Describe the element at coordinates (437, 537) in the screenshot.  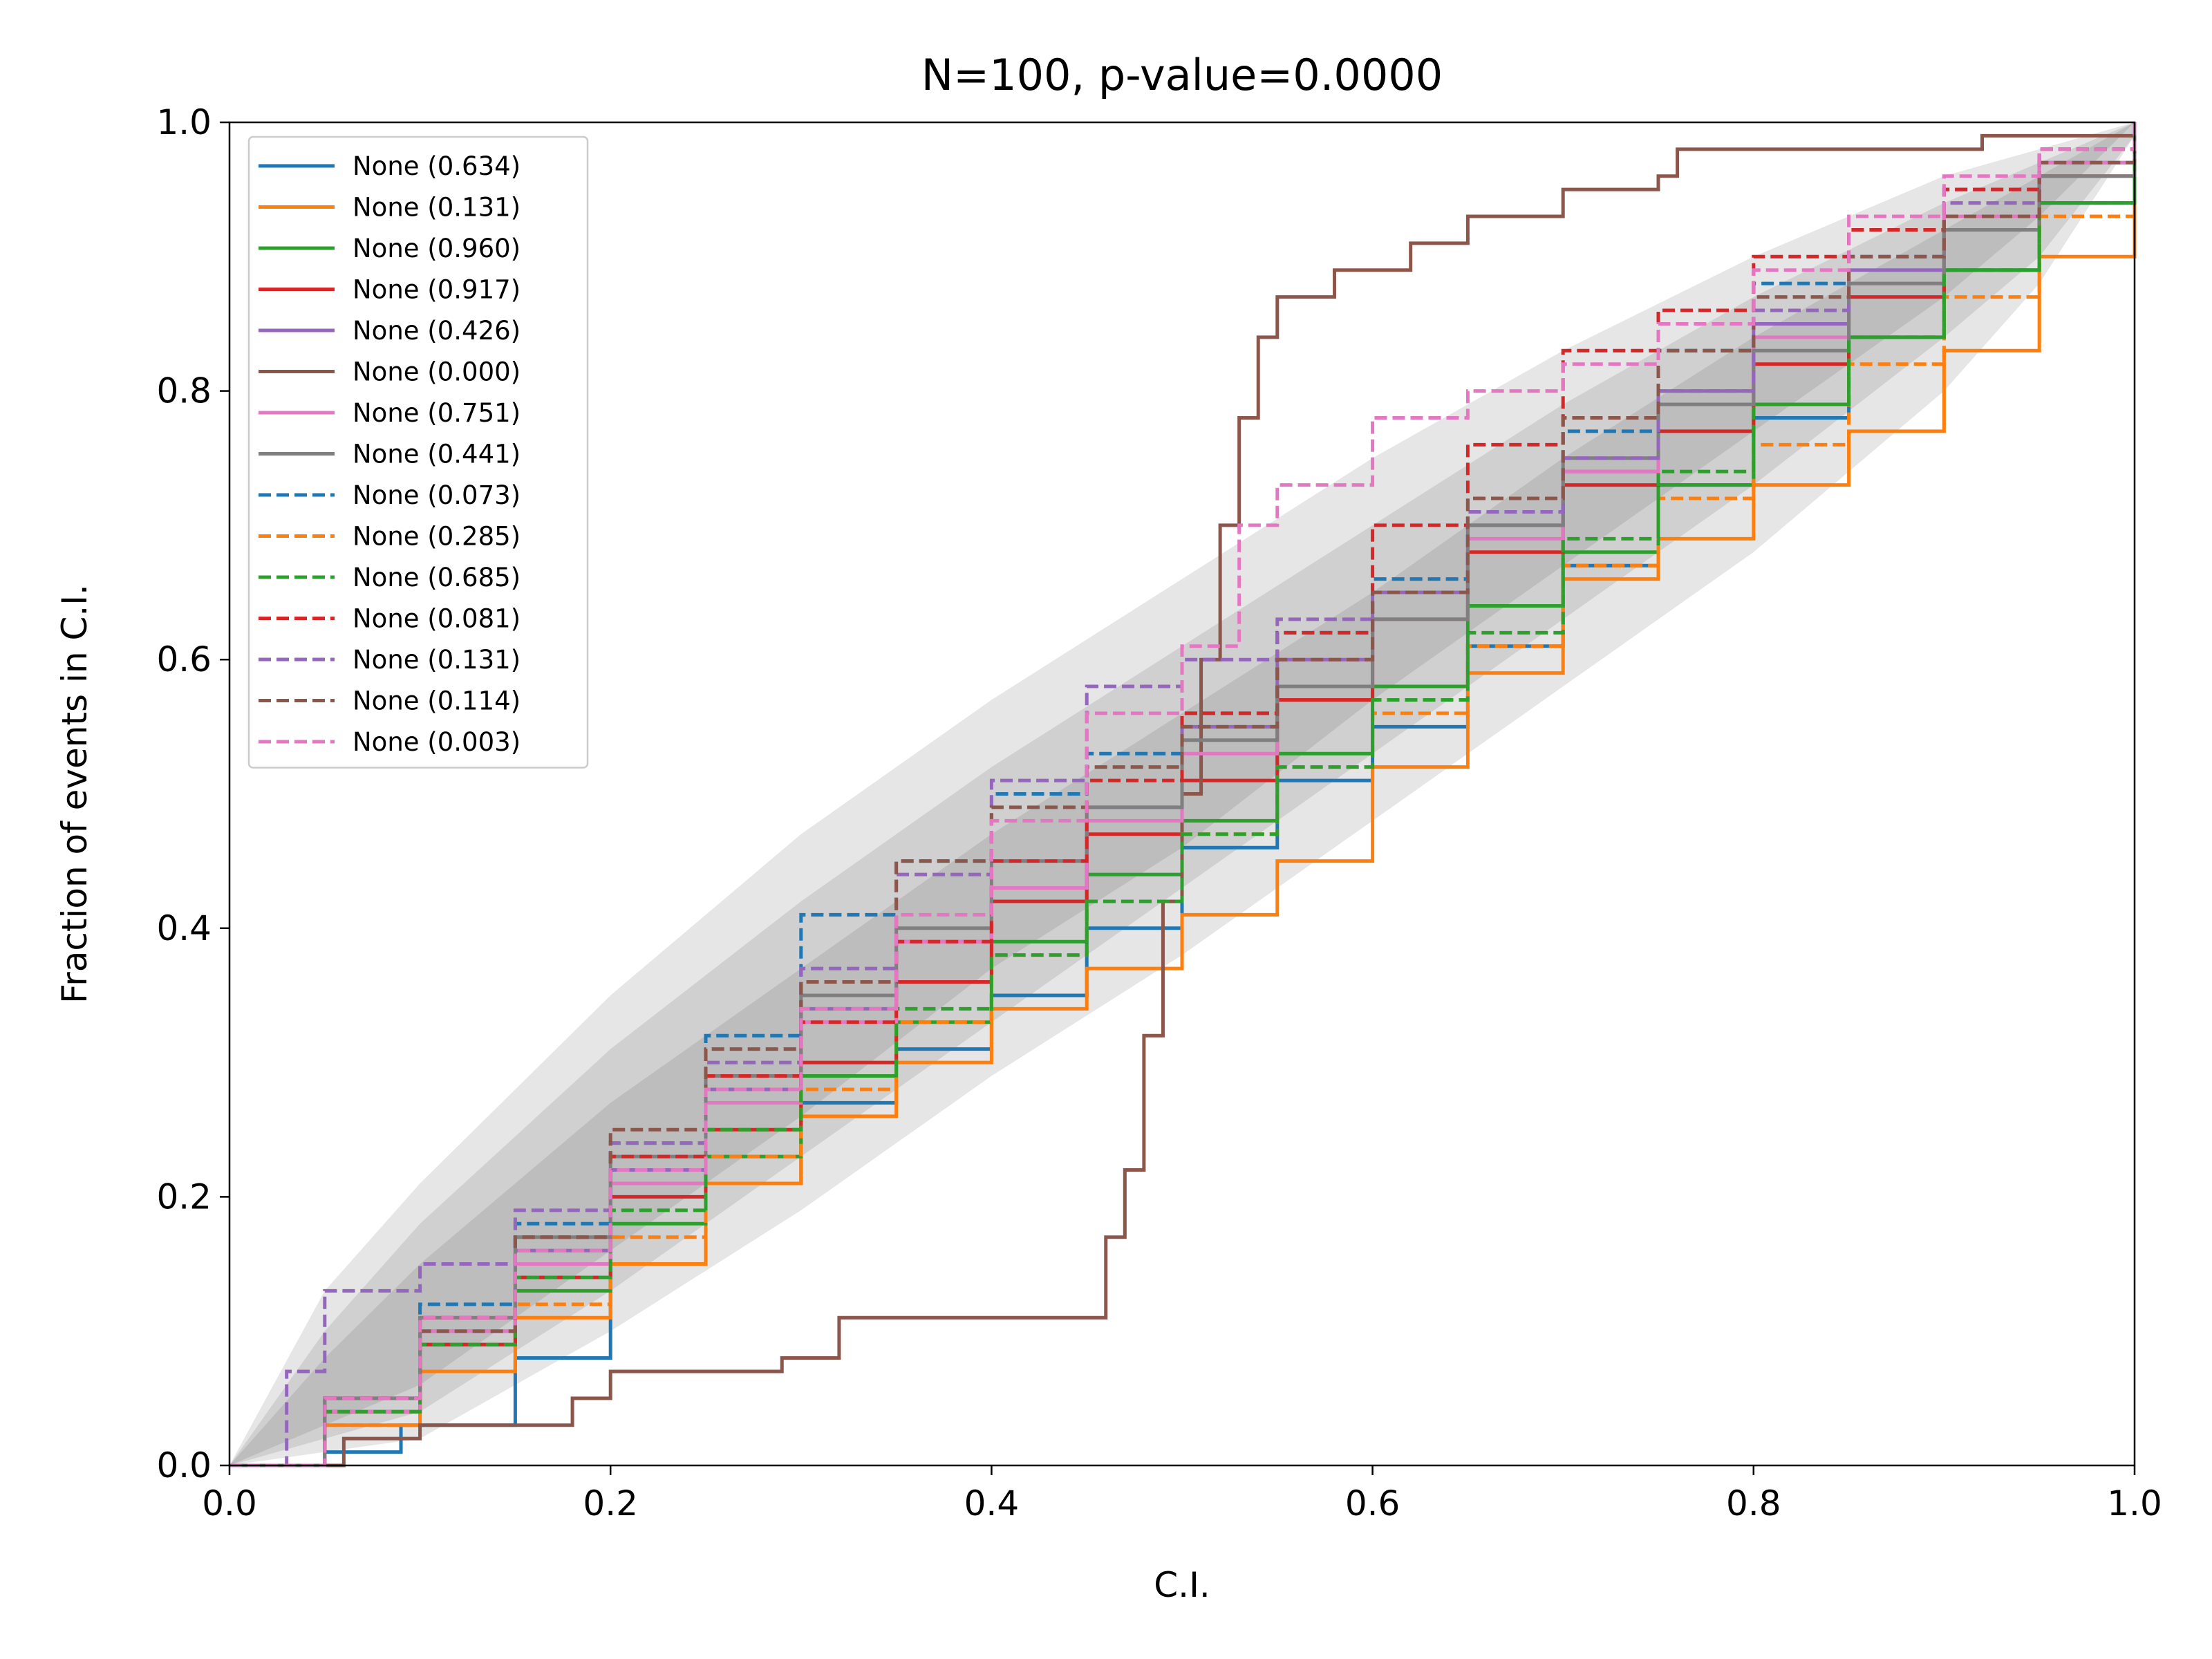
I see `legend-label: None (0.285)` at that location.